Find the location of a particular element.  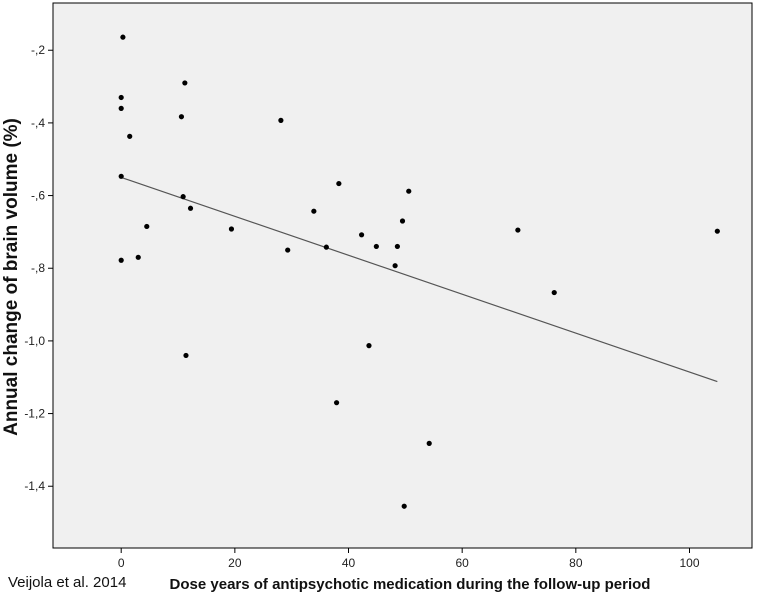

x-tick-label: 0 is located at coordinates (121, 563).